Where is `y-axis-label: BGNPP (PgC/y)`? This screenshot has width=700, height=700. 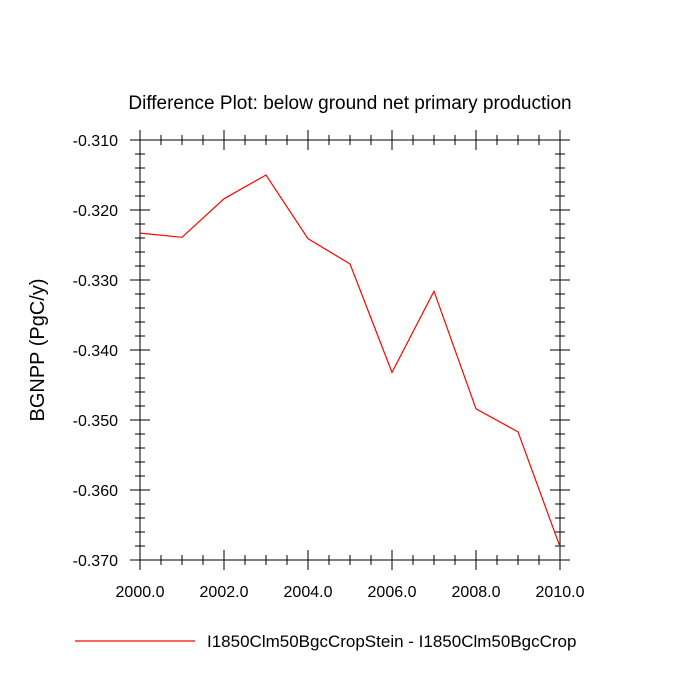
y-axis-label: BGNPP (PgC/y) is located at coordinates (38, 350).